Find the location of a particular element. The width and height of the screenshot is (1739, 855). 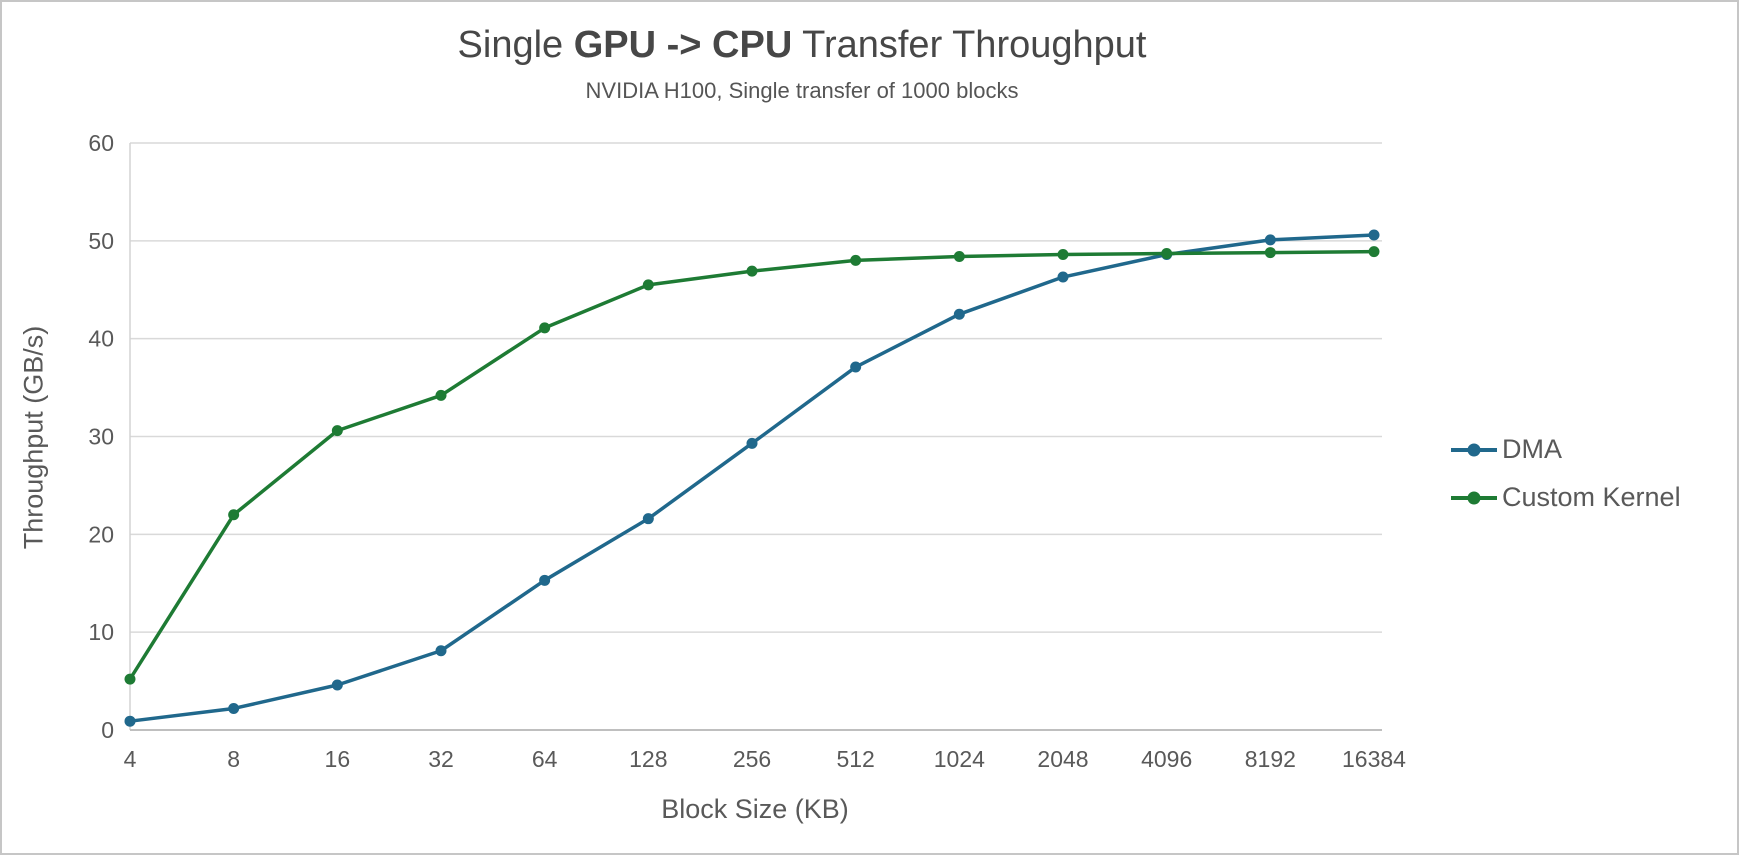

x-tick-label: 2048 is located at coordinates (1062, 759).